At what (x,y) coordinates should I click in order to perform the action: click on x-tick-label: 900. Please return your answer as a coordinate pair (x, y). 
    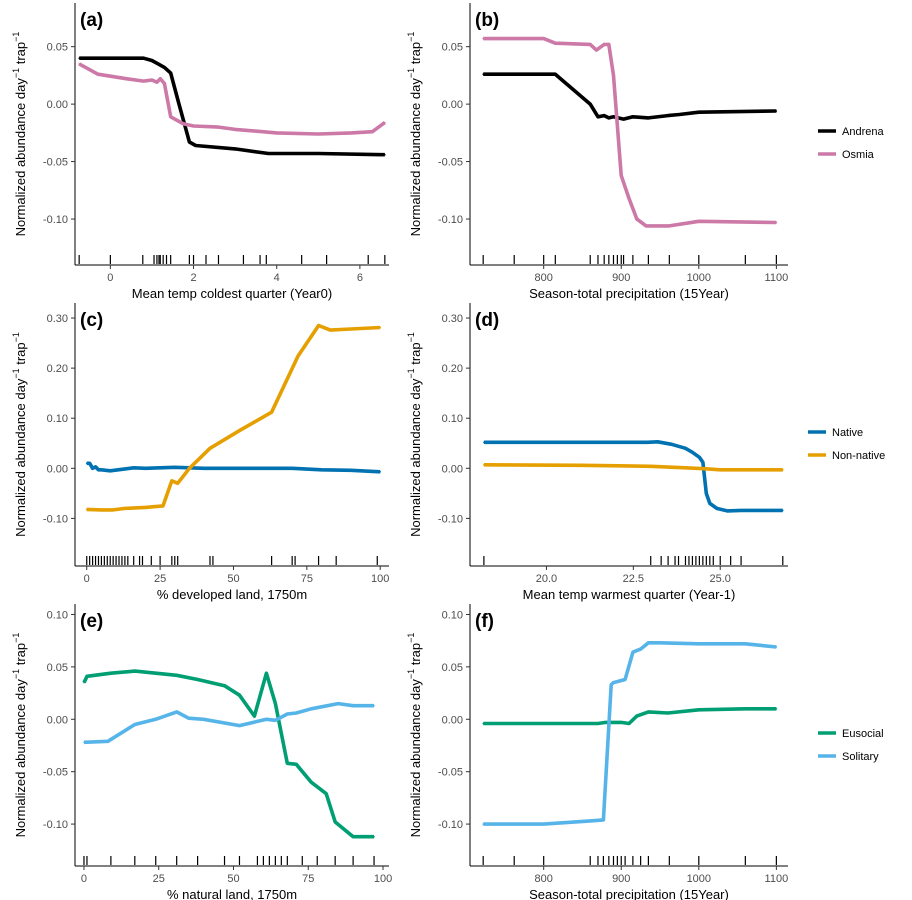
    Looking at the image, I should click on (621, 278).